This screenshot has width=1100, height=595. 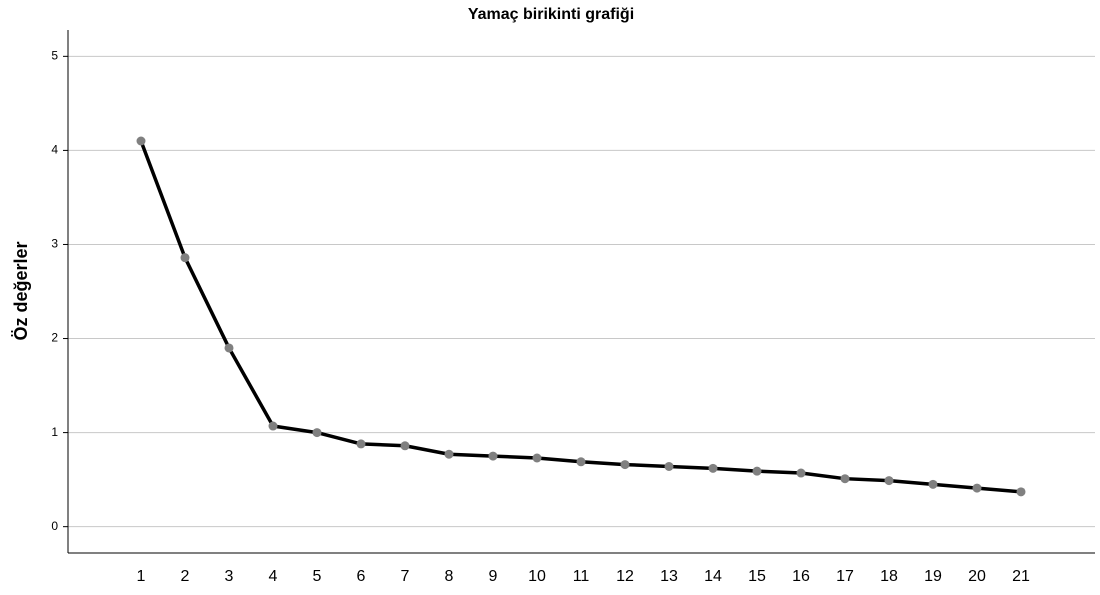 I want to click on x-tick-label: 14, so click(x=713, y=576).